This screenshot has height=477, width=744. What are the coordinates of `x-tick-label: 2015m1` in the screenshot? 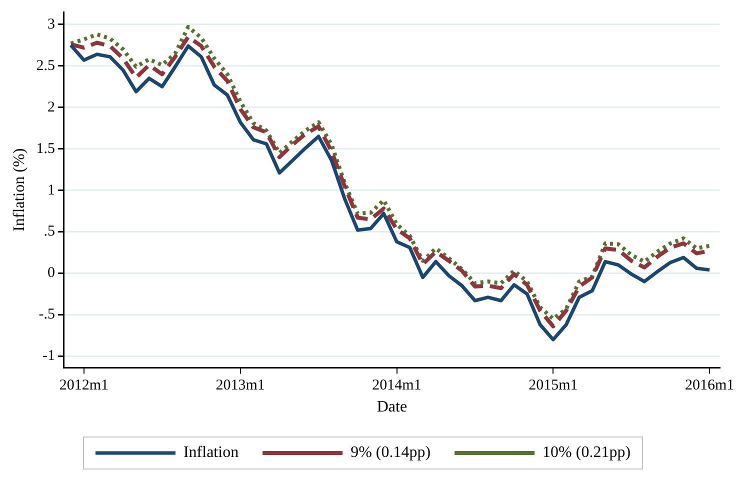 It's located at (553, 386).